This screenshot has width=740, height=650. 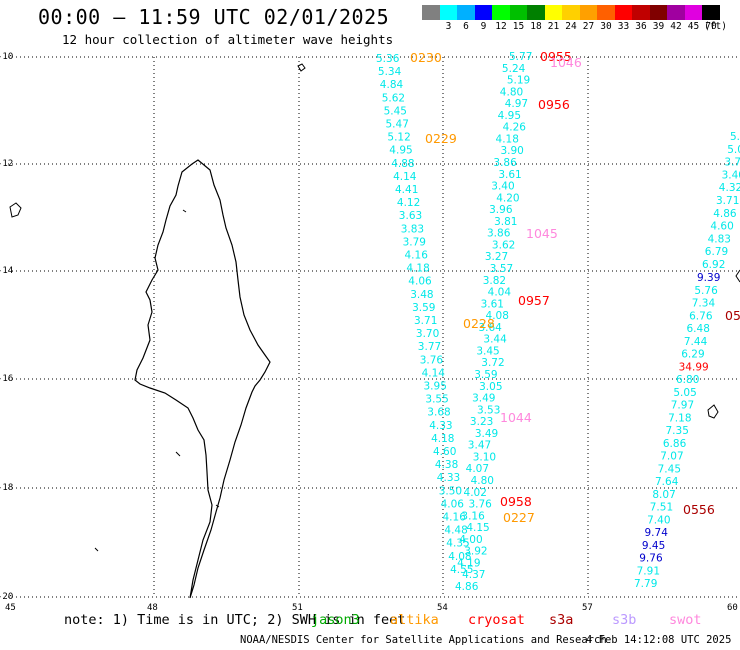 What do you see at coordinates (711, 26) in the screenshot?
I see `legend-label: 70` at bounding box center [711, 26].